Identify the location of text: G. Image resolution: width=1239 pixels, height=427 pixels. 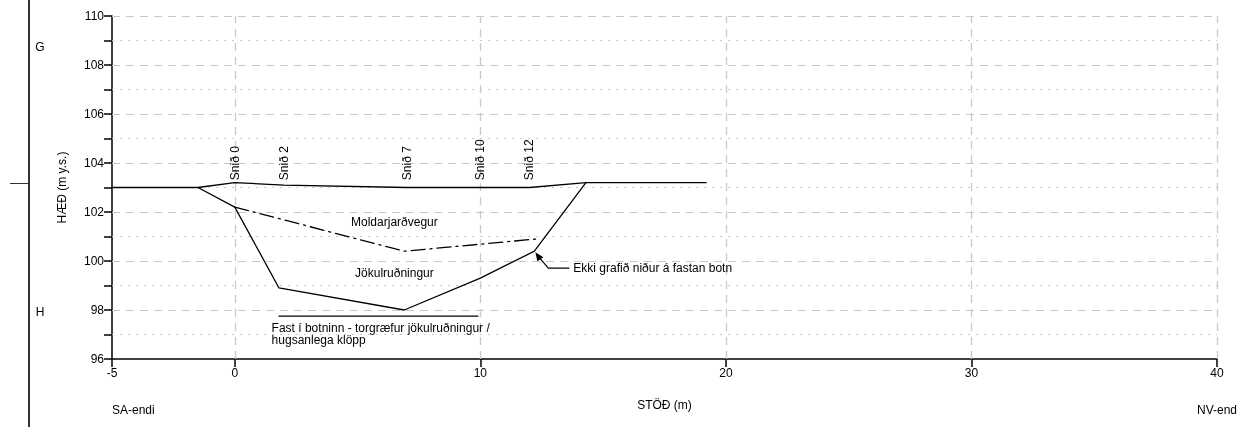
(40, 47).